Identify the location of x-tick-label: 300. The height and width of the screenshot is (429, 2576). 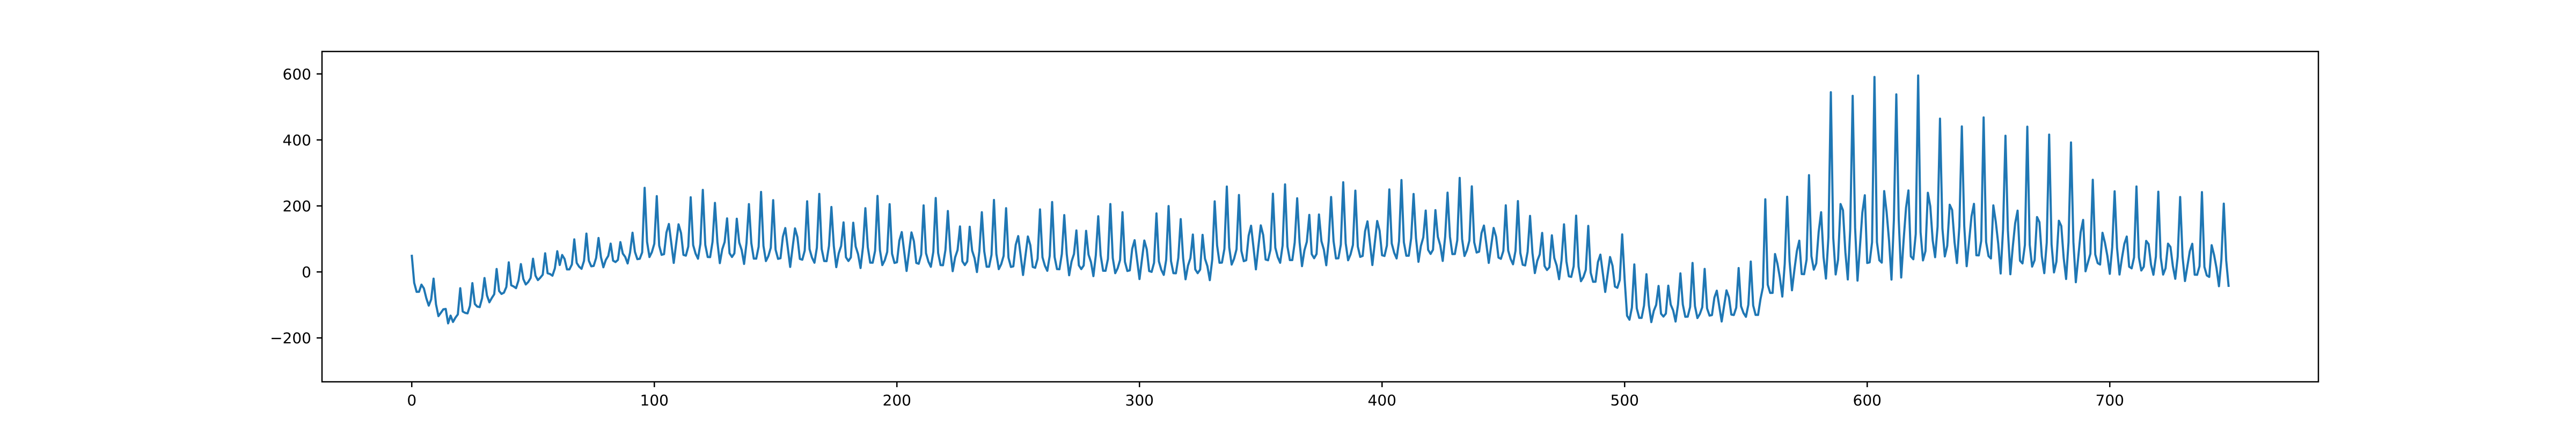
(1139, 400).